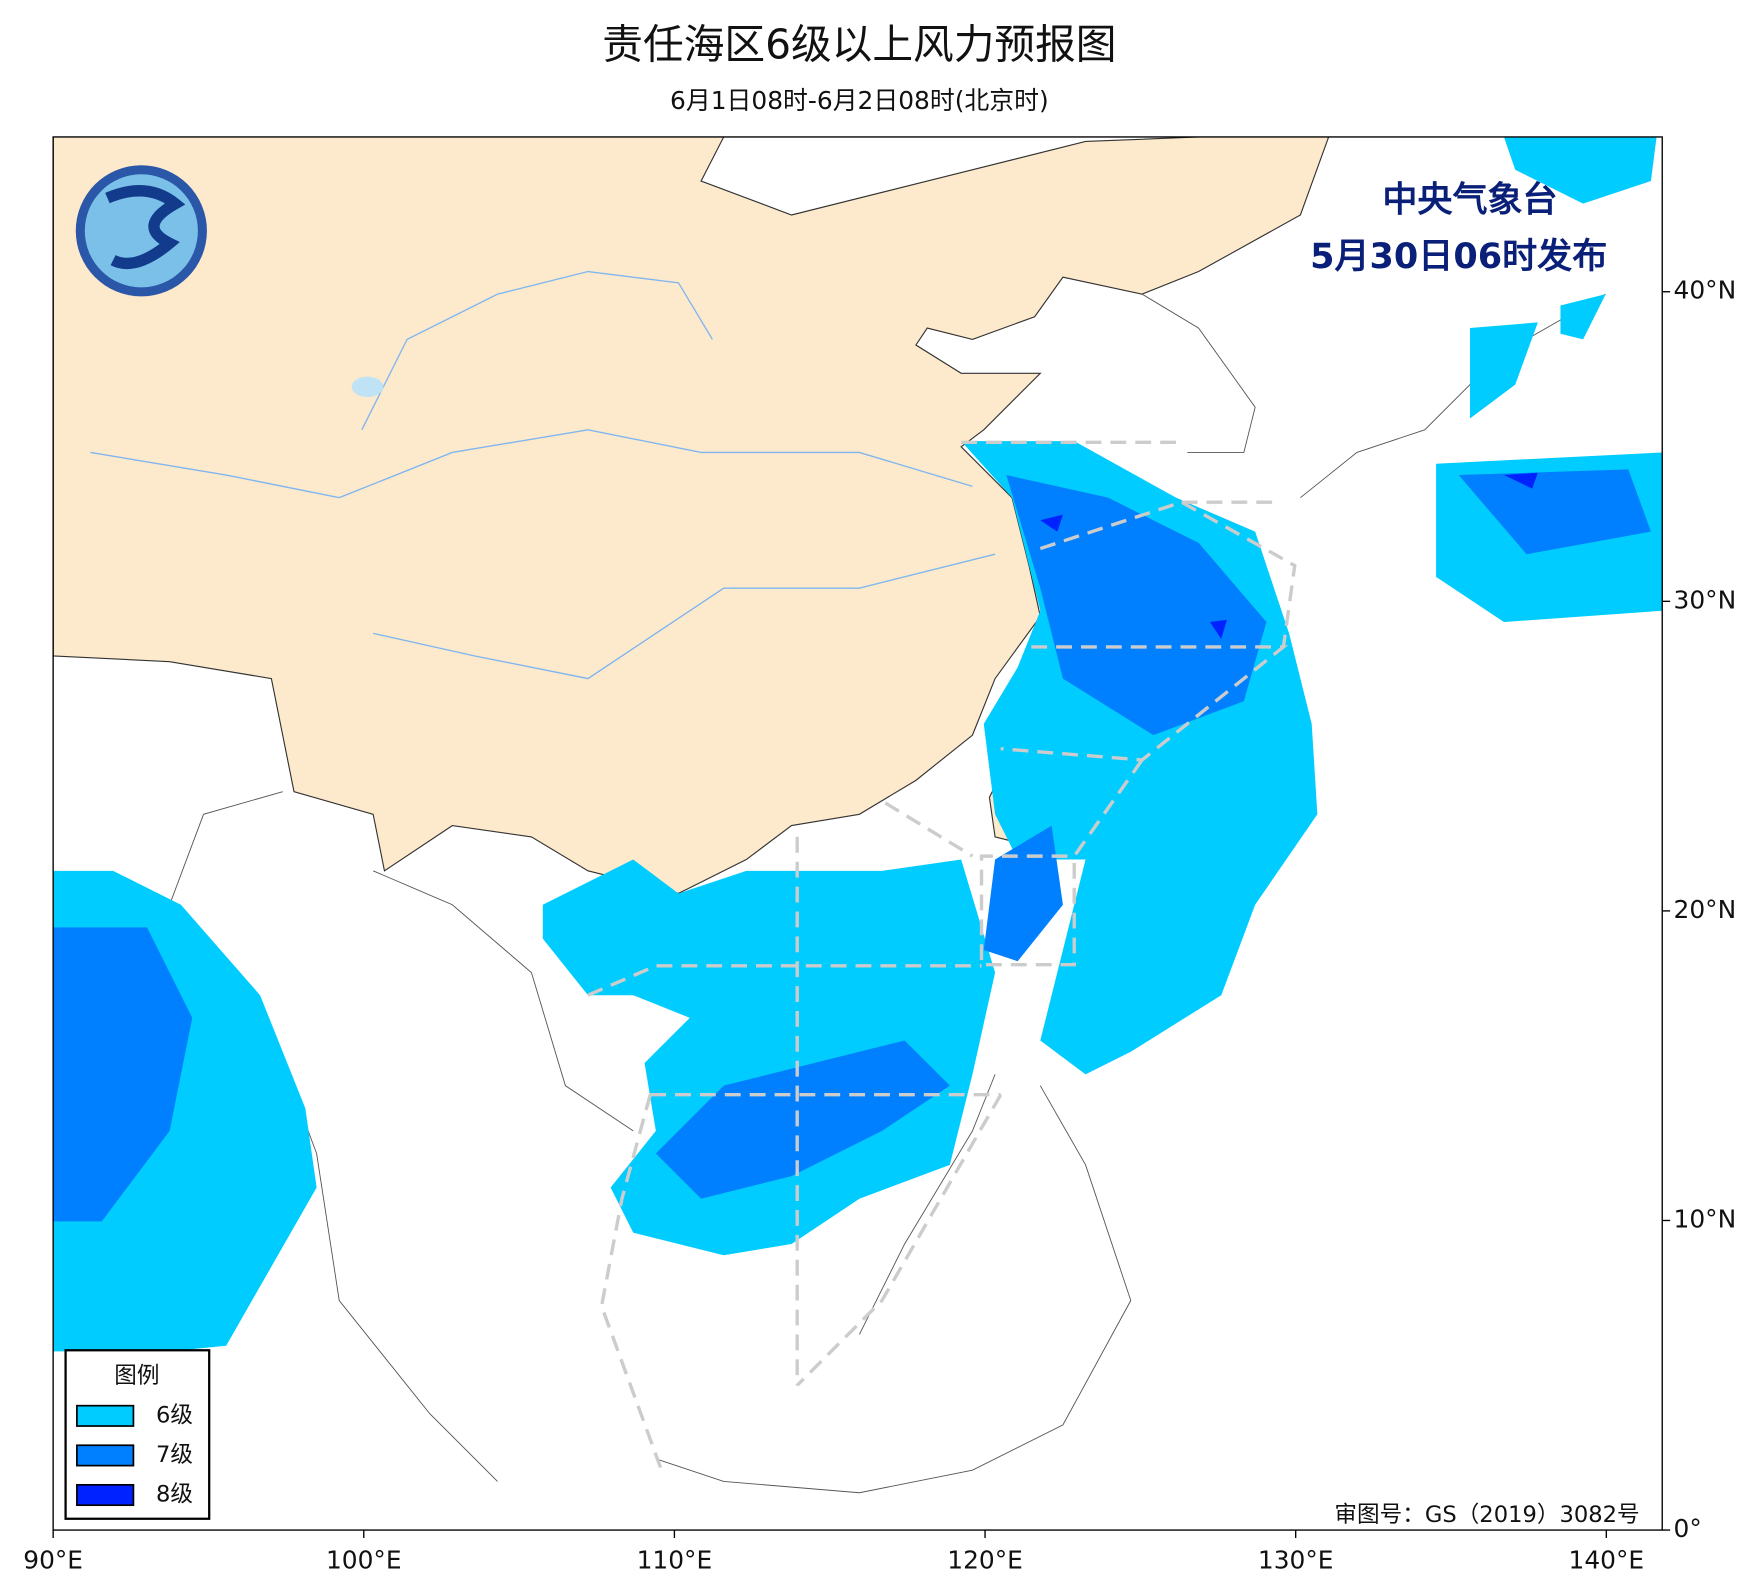 This screenshot has width=1764, height=1589. What do you see at coordinates (174, 1455) in the screenshot?
I see `legend-label: 7级` at bounding box center [174, 1455].